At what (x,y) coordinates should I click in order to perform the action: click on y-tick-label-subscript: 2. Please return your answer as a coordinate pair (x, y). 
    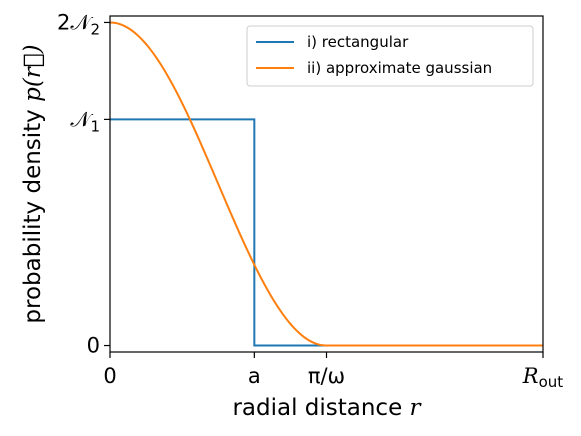
    Looking at the image, I should click on (95, 29).